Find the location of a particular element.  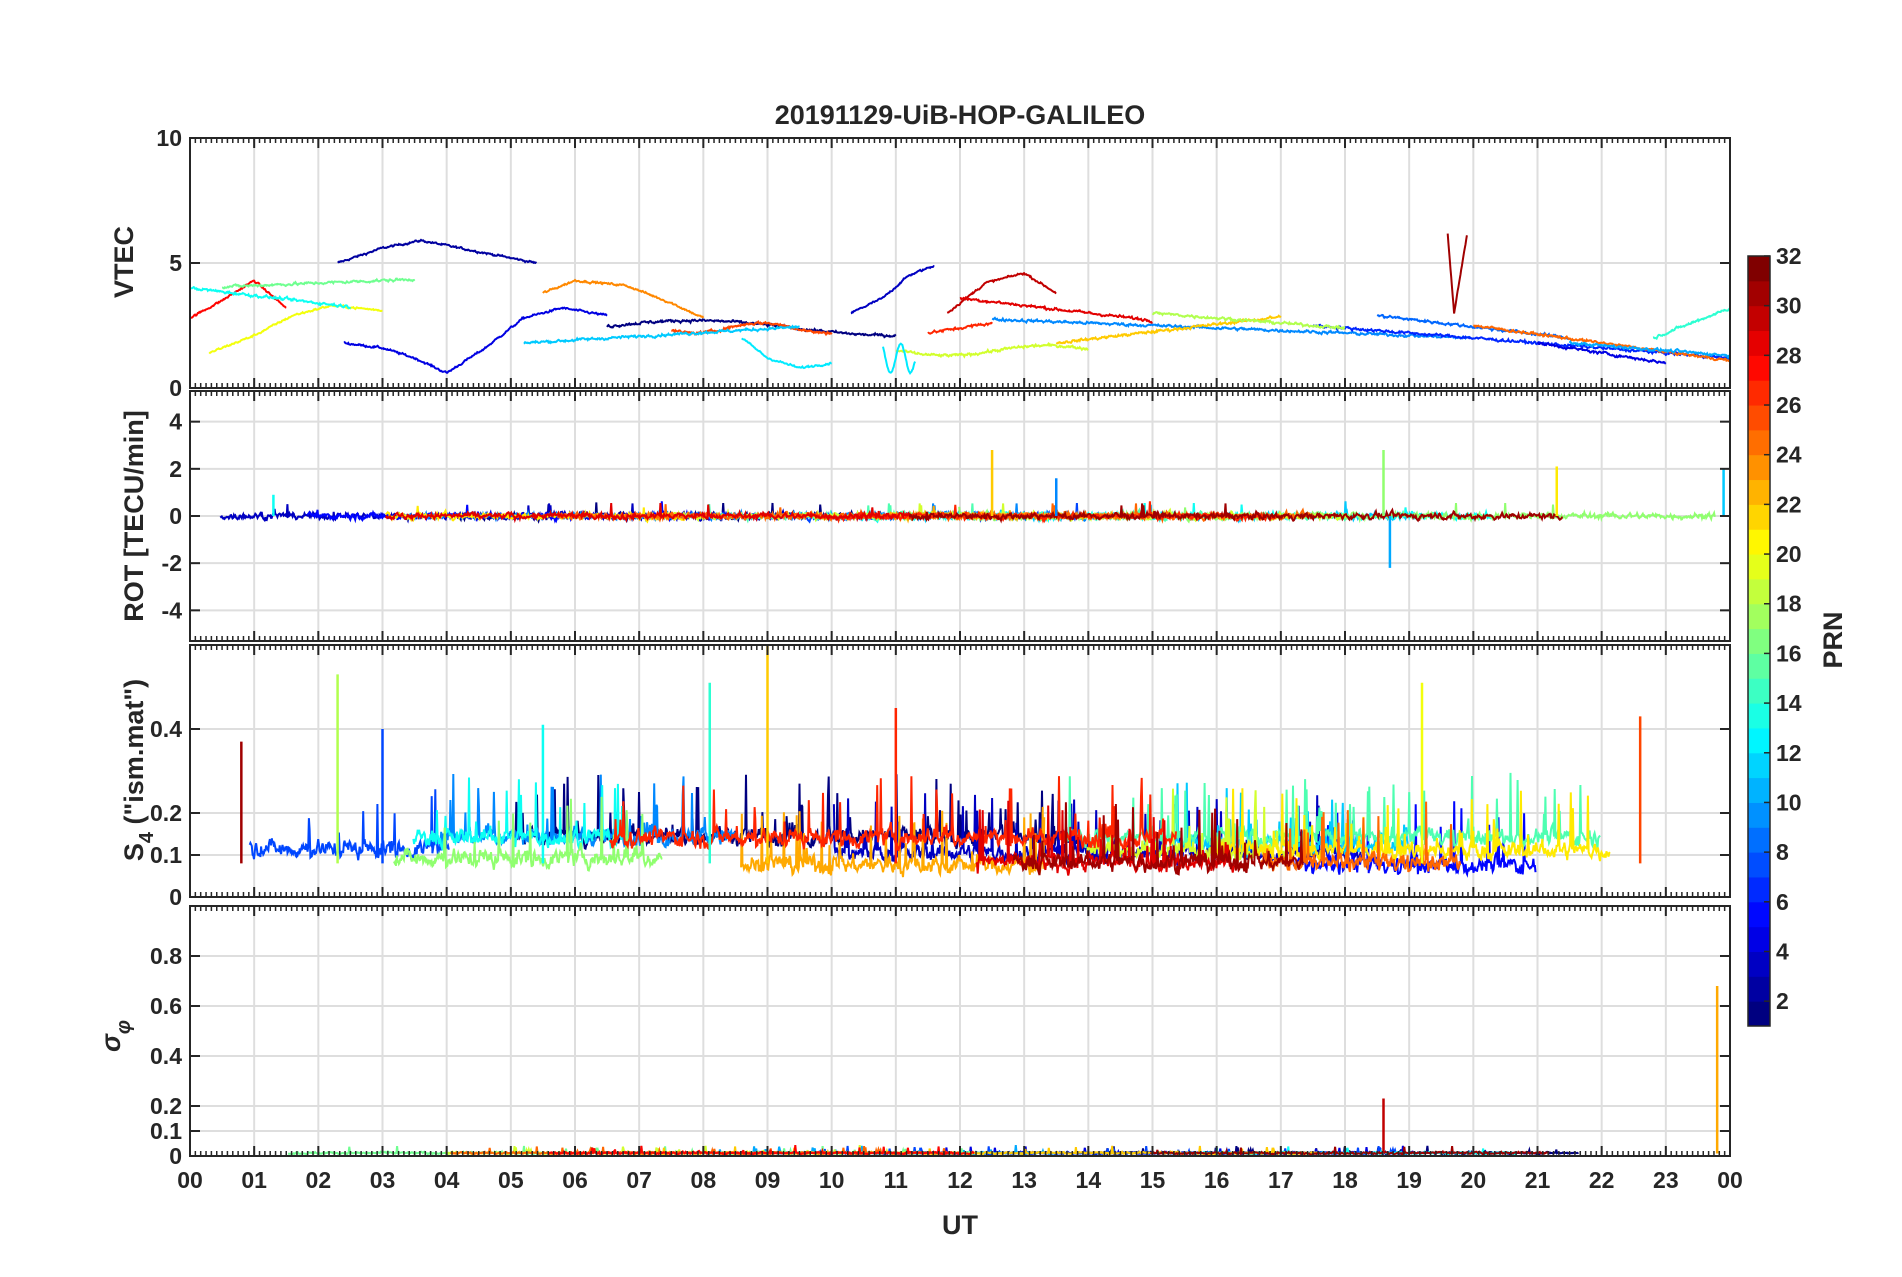

rot-y-axis-label: ROT [TECU/min] is located at coordinates (134, 515).